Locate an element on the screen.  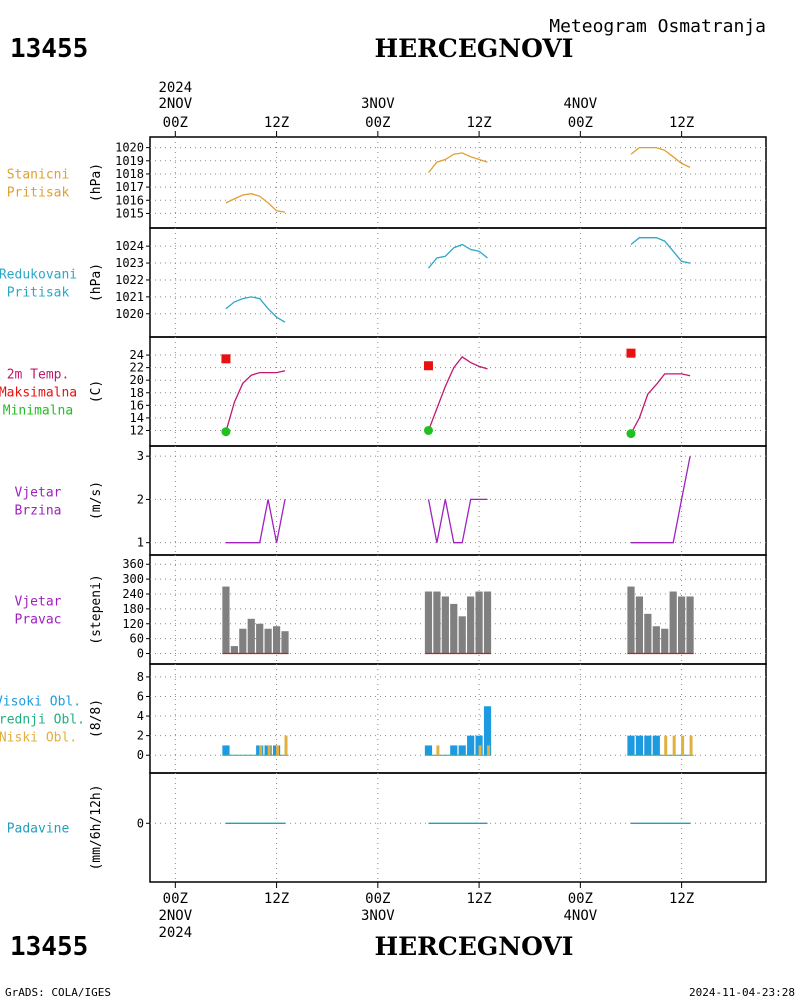
panel-label: Srednji Obl. is located at coordinates (42, 720).